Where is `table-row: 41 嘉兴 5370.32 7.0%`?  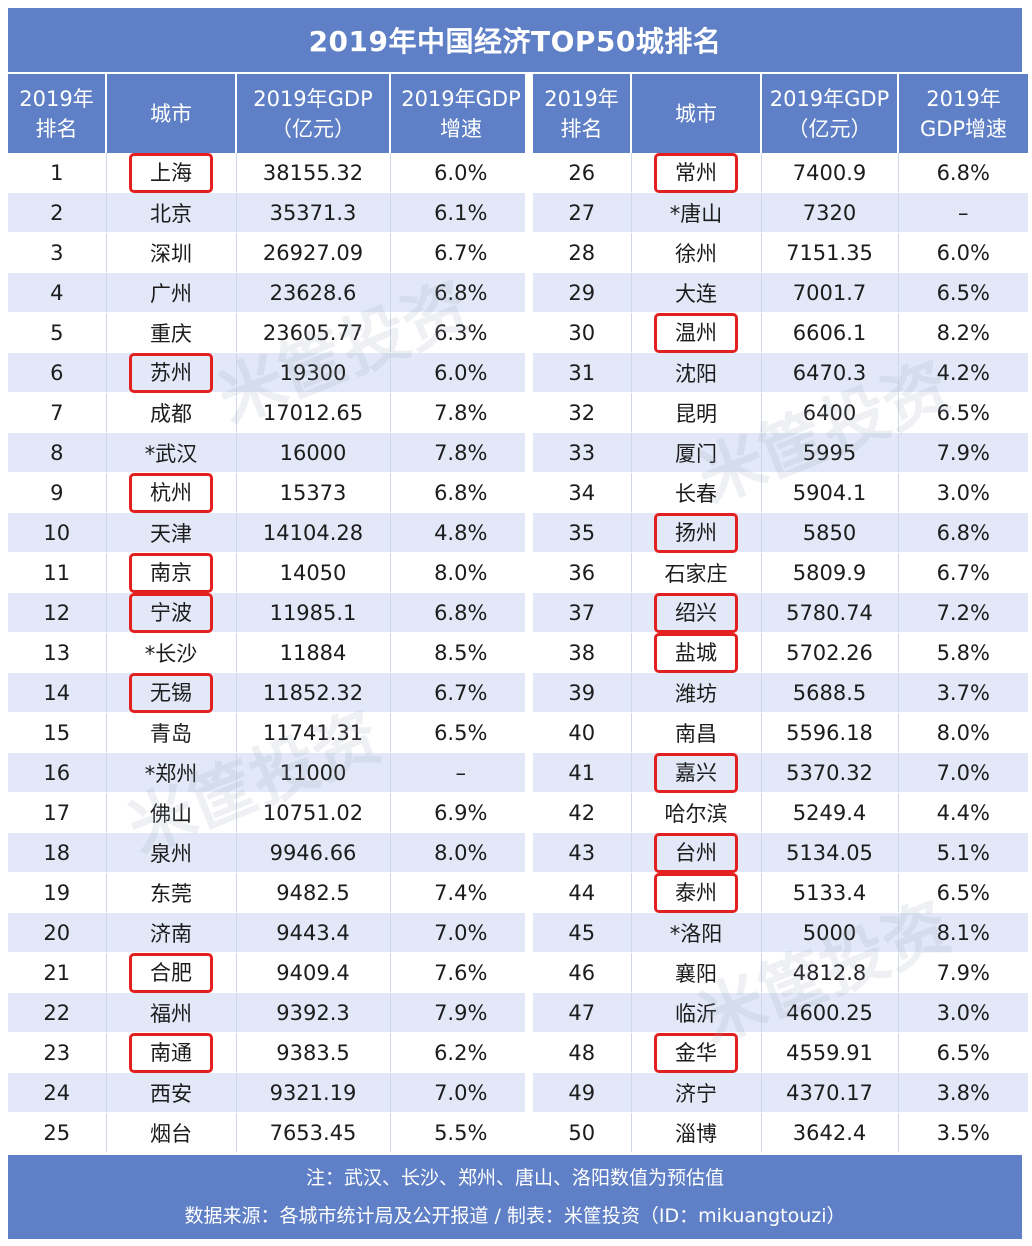 table-row: 41 嘉兴 5370.32 7.0% is located at coordinates (780, 772).